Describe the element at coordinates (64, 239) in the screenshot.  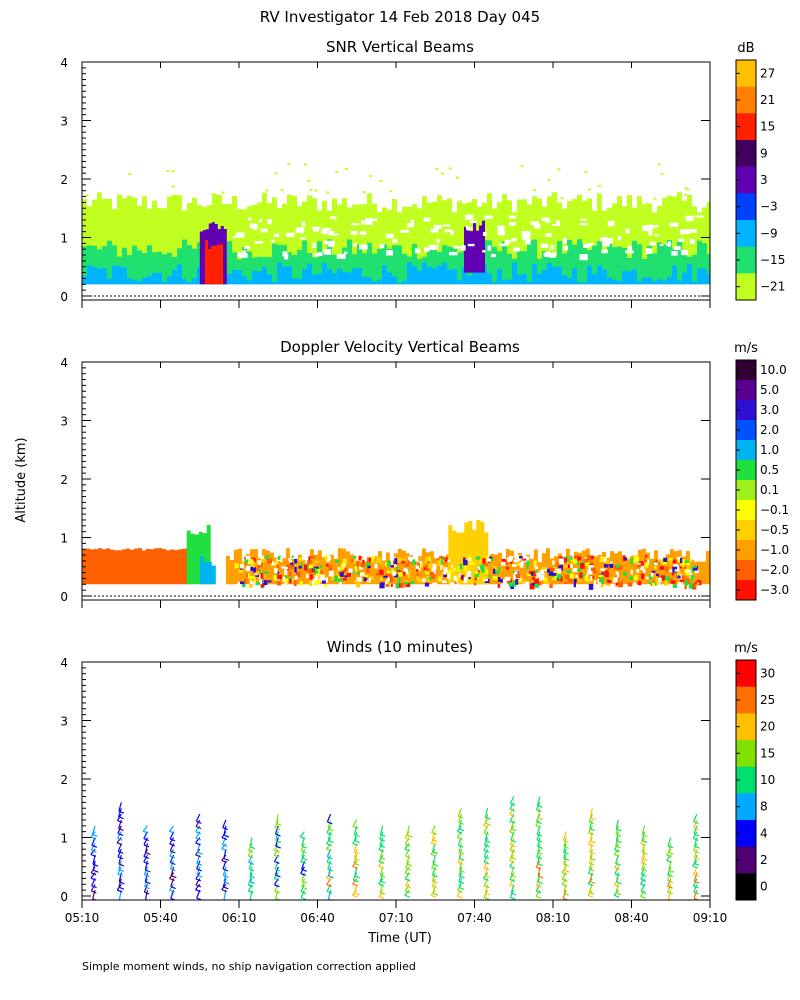
I see `snr-ytick-label: 1` at that location.